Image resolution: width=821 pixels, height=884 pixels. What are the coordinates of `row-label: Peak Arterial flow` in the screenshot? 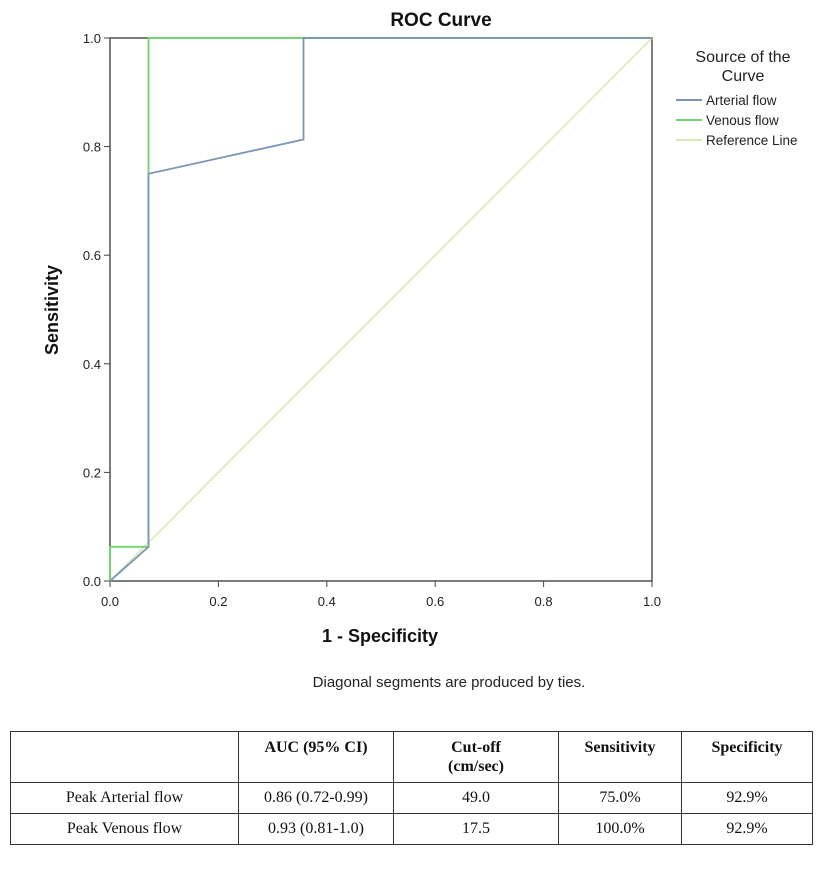 It's located at (124, 798).